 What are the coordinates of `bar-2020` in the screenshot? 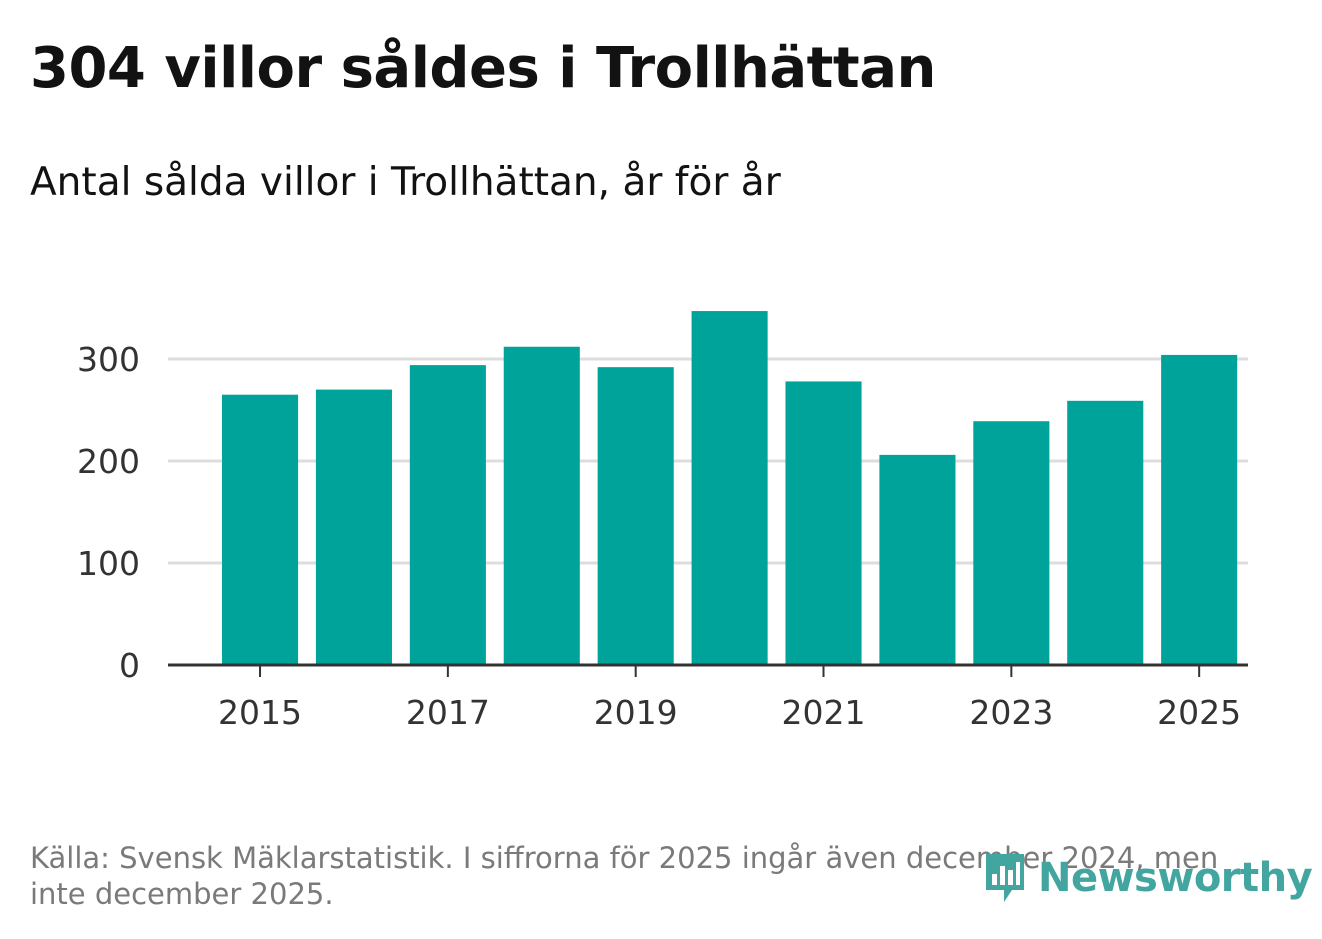 It's located at (729, 488).